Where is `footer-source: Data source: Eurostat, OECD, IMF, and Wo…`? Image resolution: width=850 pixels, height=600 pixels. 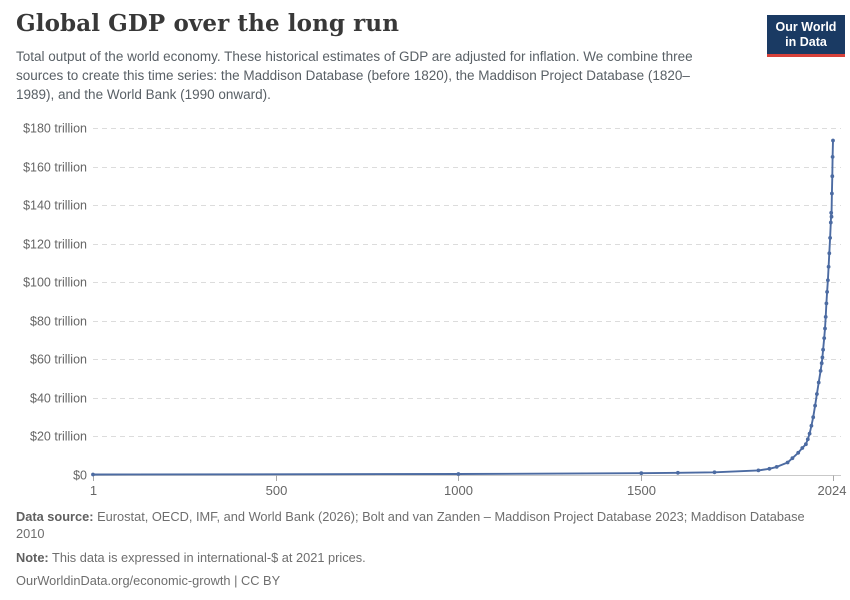 footer-source: Data source: Eurostat, OECD, IMF, and Wo… is located at coordinates (420, 525).